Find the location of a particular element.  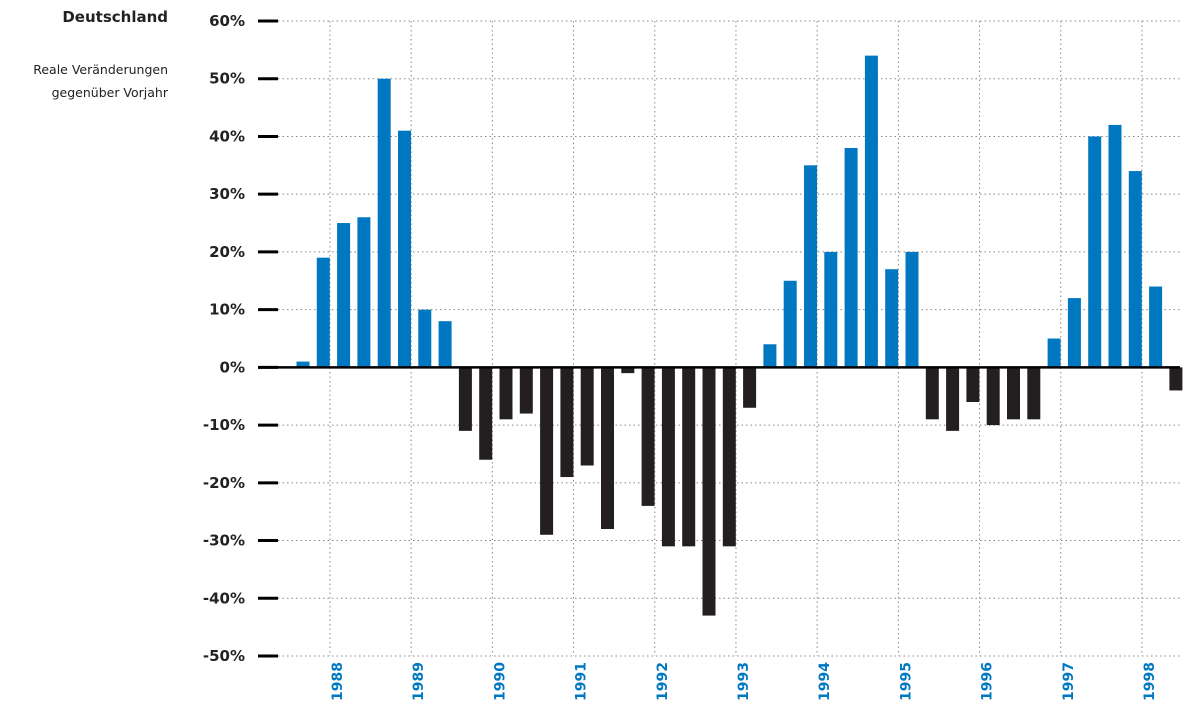

x-tick-label: 1995 is located at coordinates (906, 681).